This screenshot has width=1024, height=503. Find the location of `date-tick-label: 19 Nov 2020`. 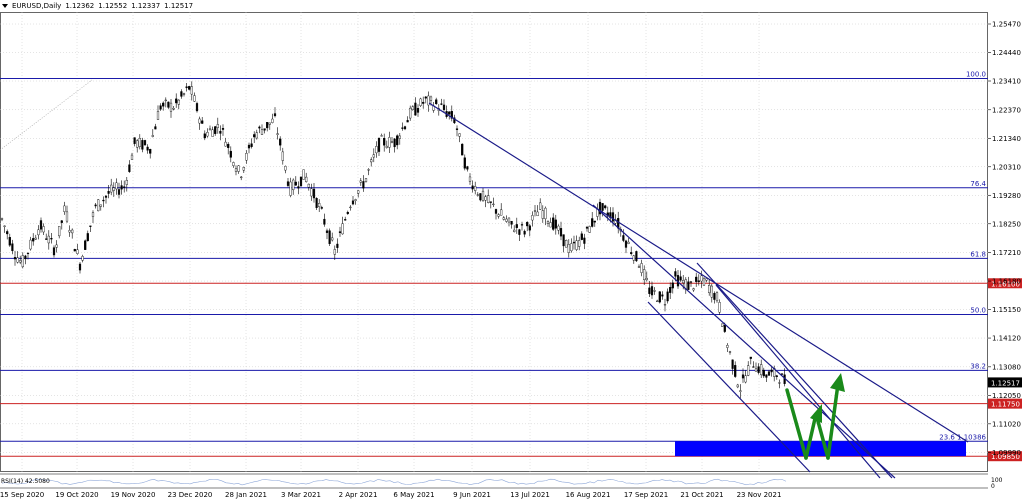

date-tick-label: 19 Nov 2020 is located at coordinates (133, 495).